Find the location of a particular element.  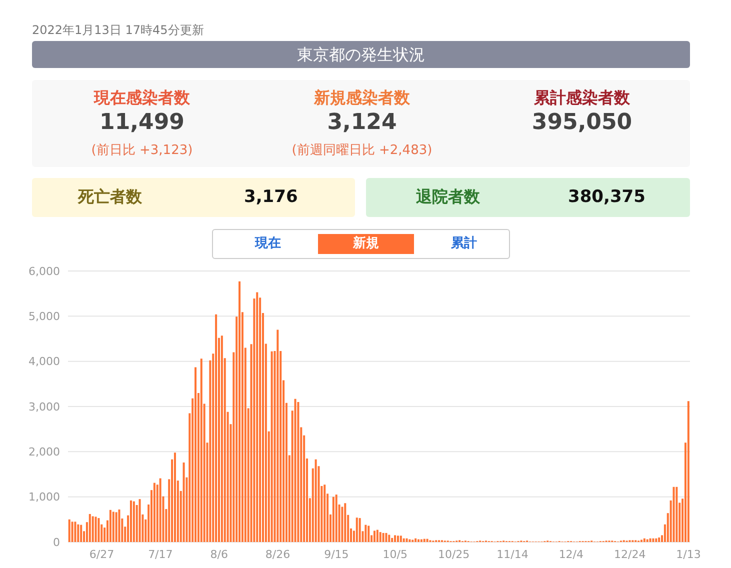

text: 退院者数 is located at coordinates (448, 197).